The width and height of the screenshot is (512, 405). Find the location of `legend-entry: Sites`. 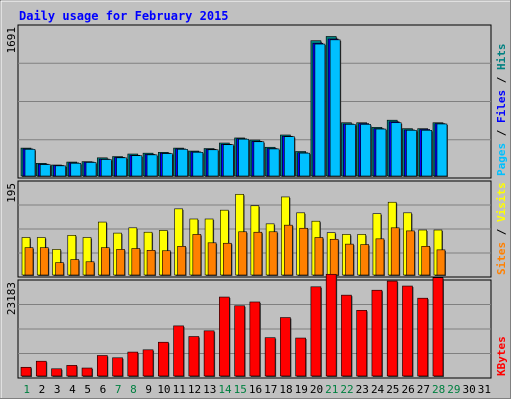

legend-entry: Sites is located at coordinates (501, 258).